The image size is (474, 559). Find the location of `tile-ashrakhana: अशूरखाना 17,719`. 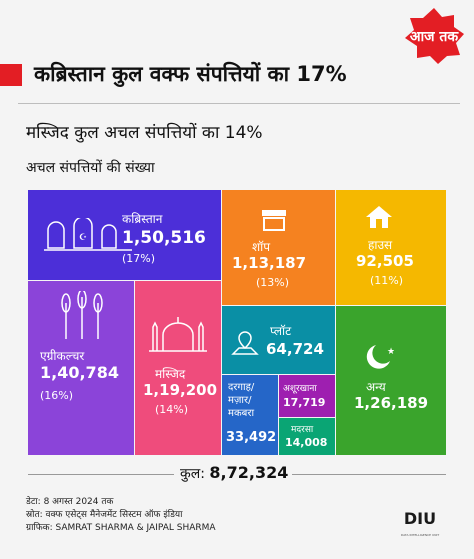

tile-ashrakhana: अशूरखाना 17,719 is located at coordinates (307, 396).